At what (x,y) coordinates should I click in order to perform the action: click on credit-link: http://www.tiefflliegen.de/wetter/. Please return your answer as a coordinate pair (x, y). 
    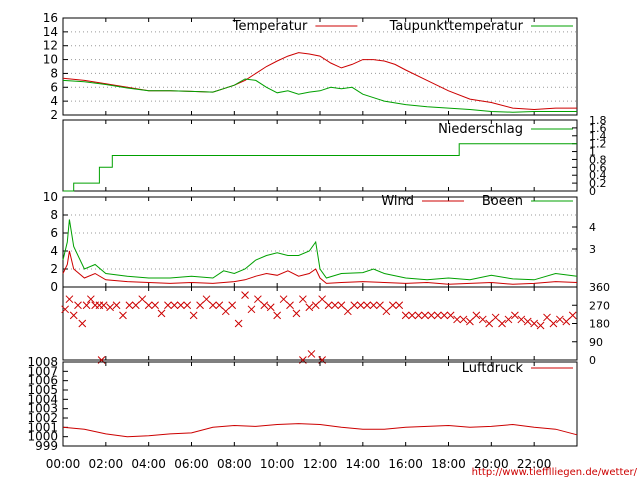
    Looking at the image, I should click on (555, 472).